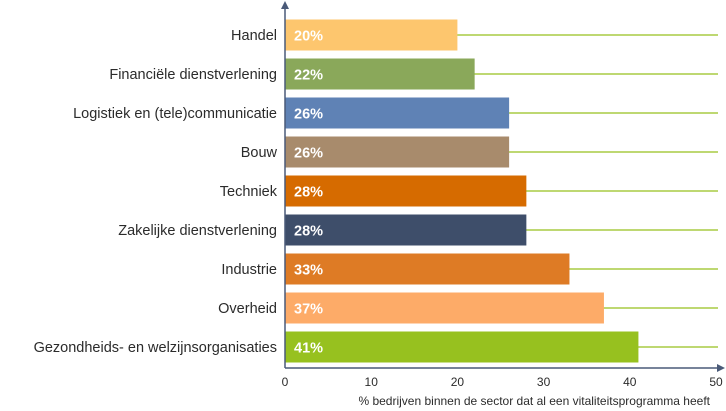 The image size is (726, 411). Describe the element at coordinates (308, 310) in the screenshot. I see `value-label: 37%` at that location.